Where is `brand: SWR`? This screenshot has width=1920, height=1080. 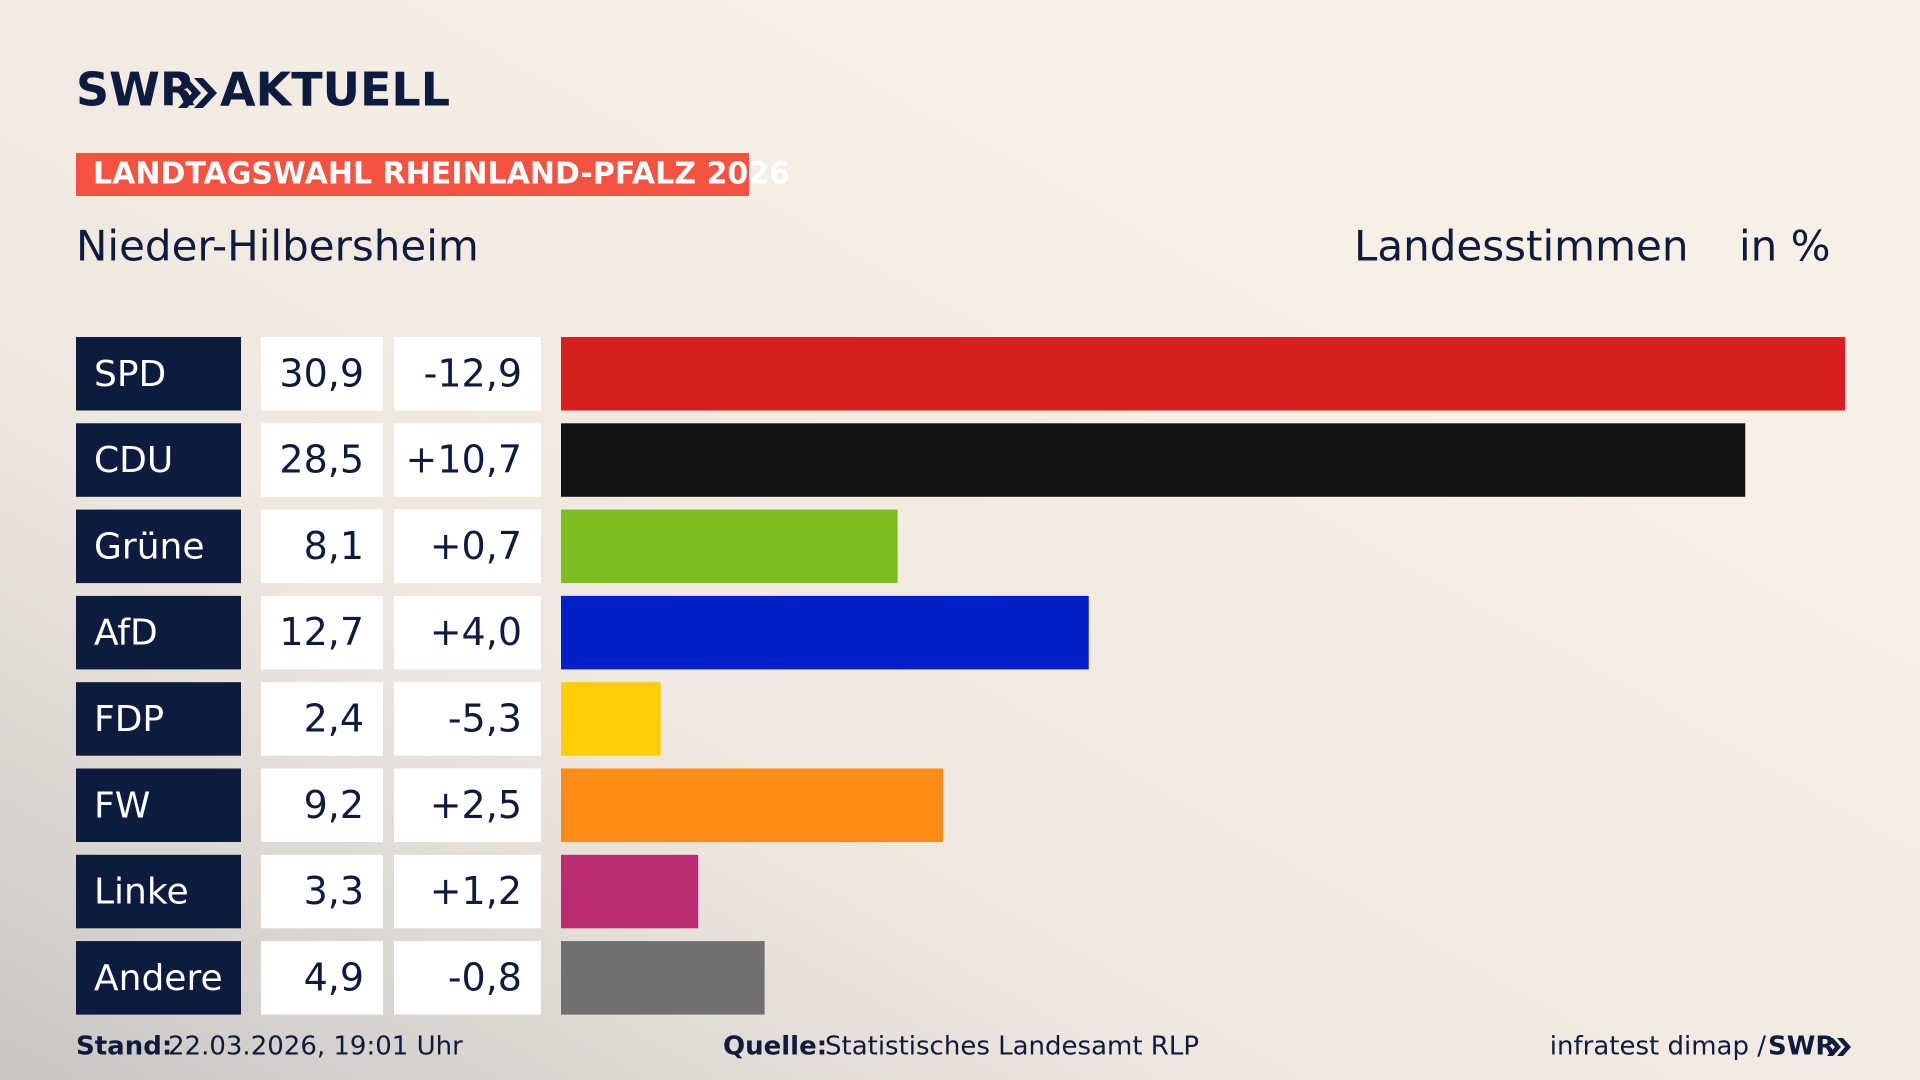 brand: SWR is located at coordinates (135, 90).